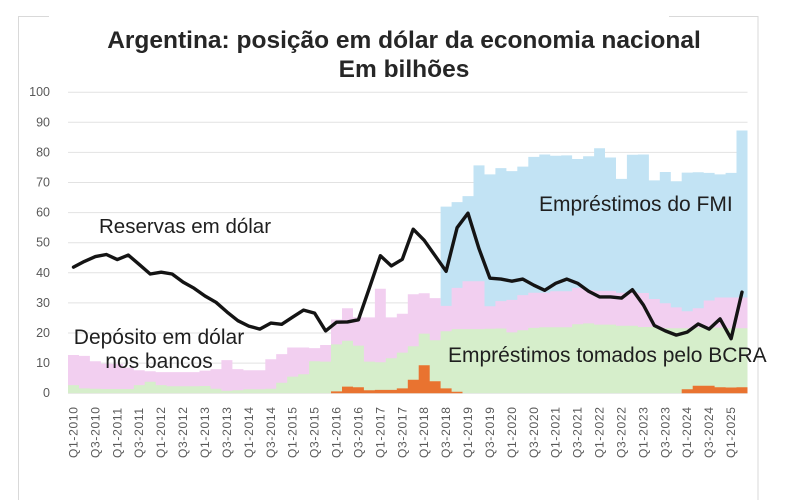 Image resolution: width=800 pixels, height=500 pixels. What do you see at coordinates (600, 432) in the screenshot?
I see `svg-text: Q1-2022` at bounding box center [600, 432].